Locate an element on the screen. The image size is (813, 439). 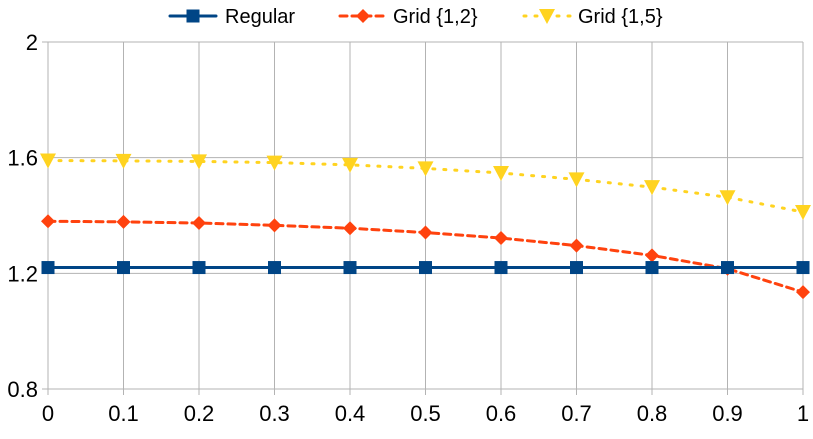
series-regular is located at coordinates (425, 268).